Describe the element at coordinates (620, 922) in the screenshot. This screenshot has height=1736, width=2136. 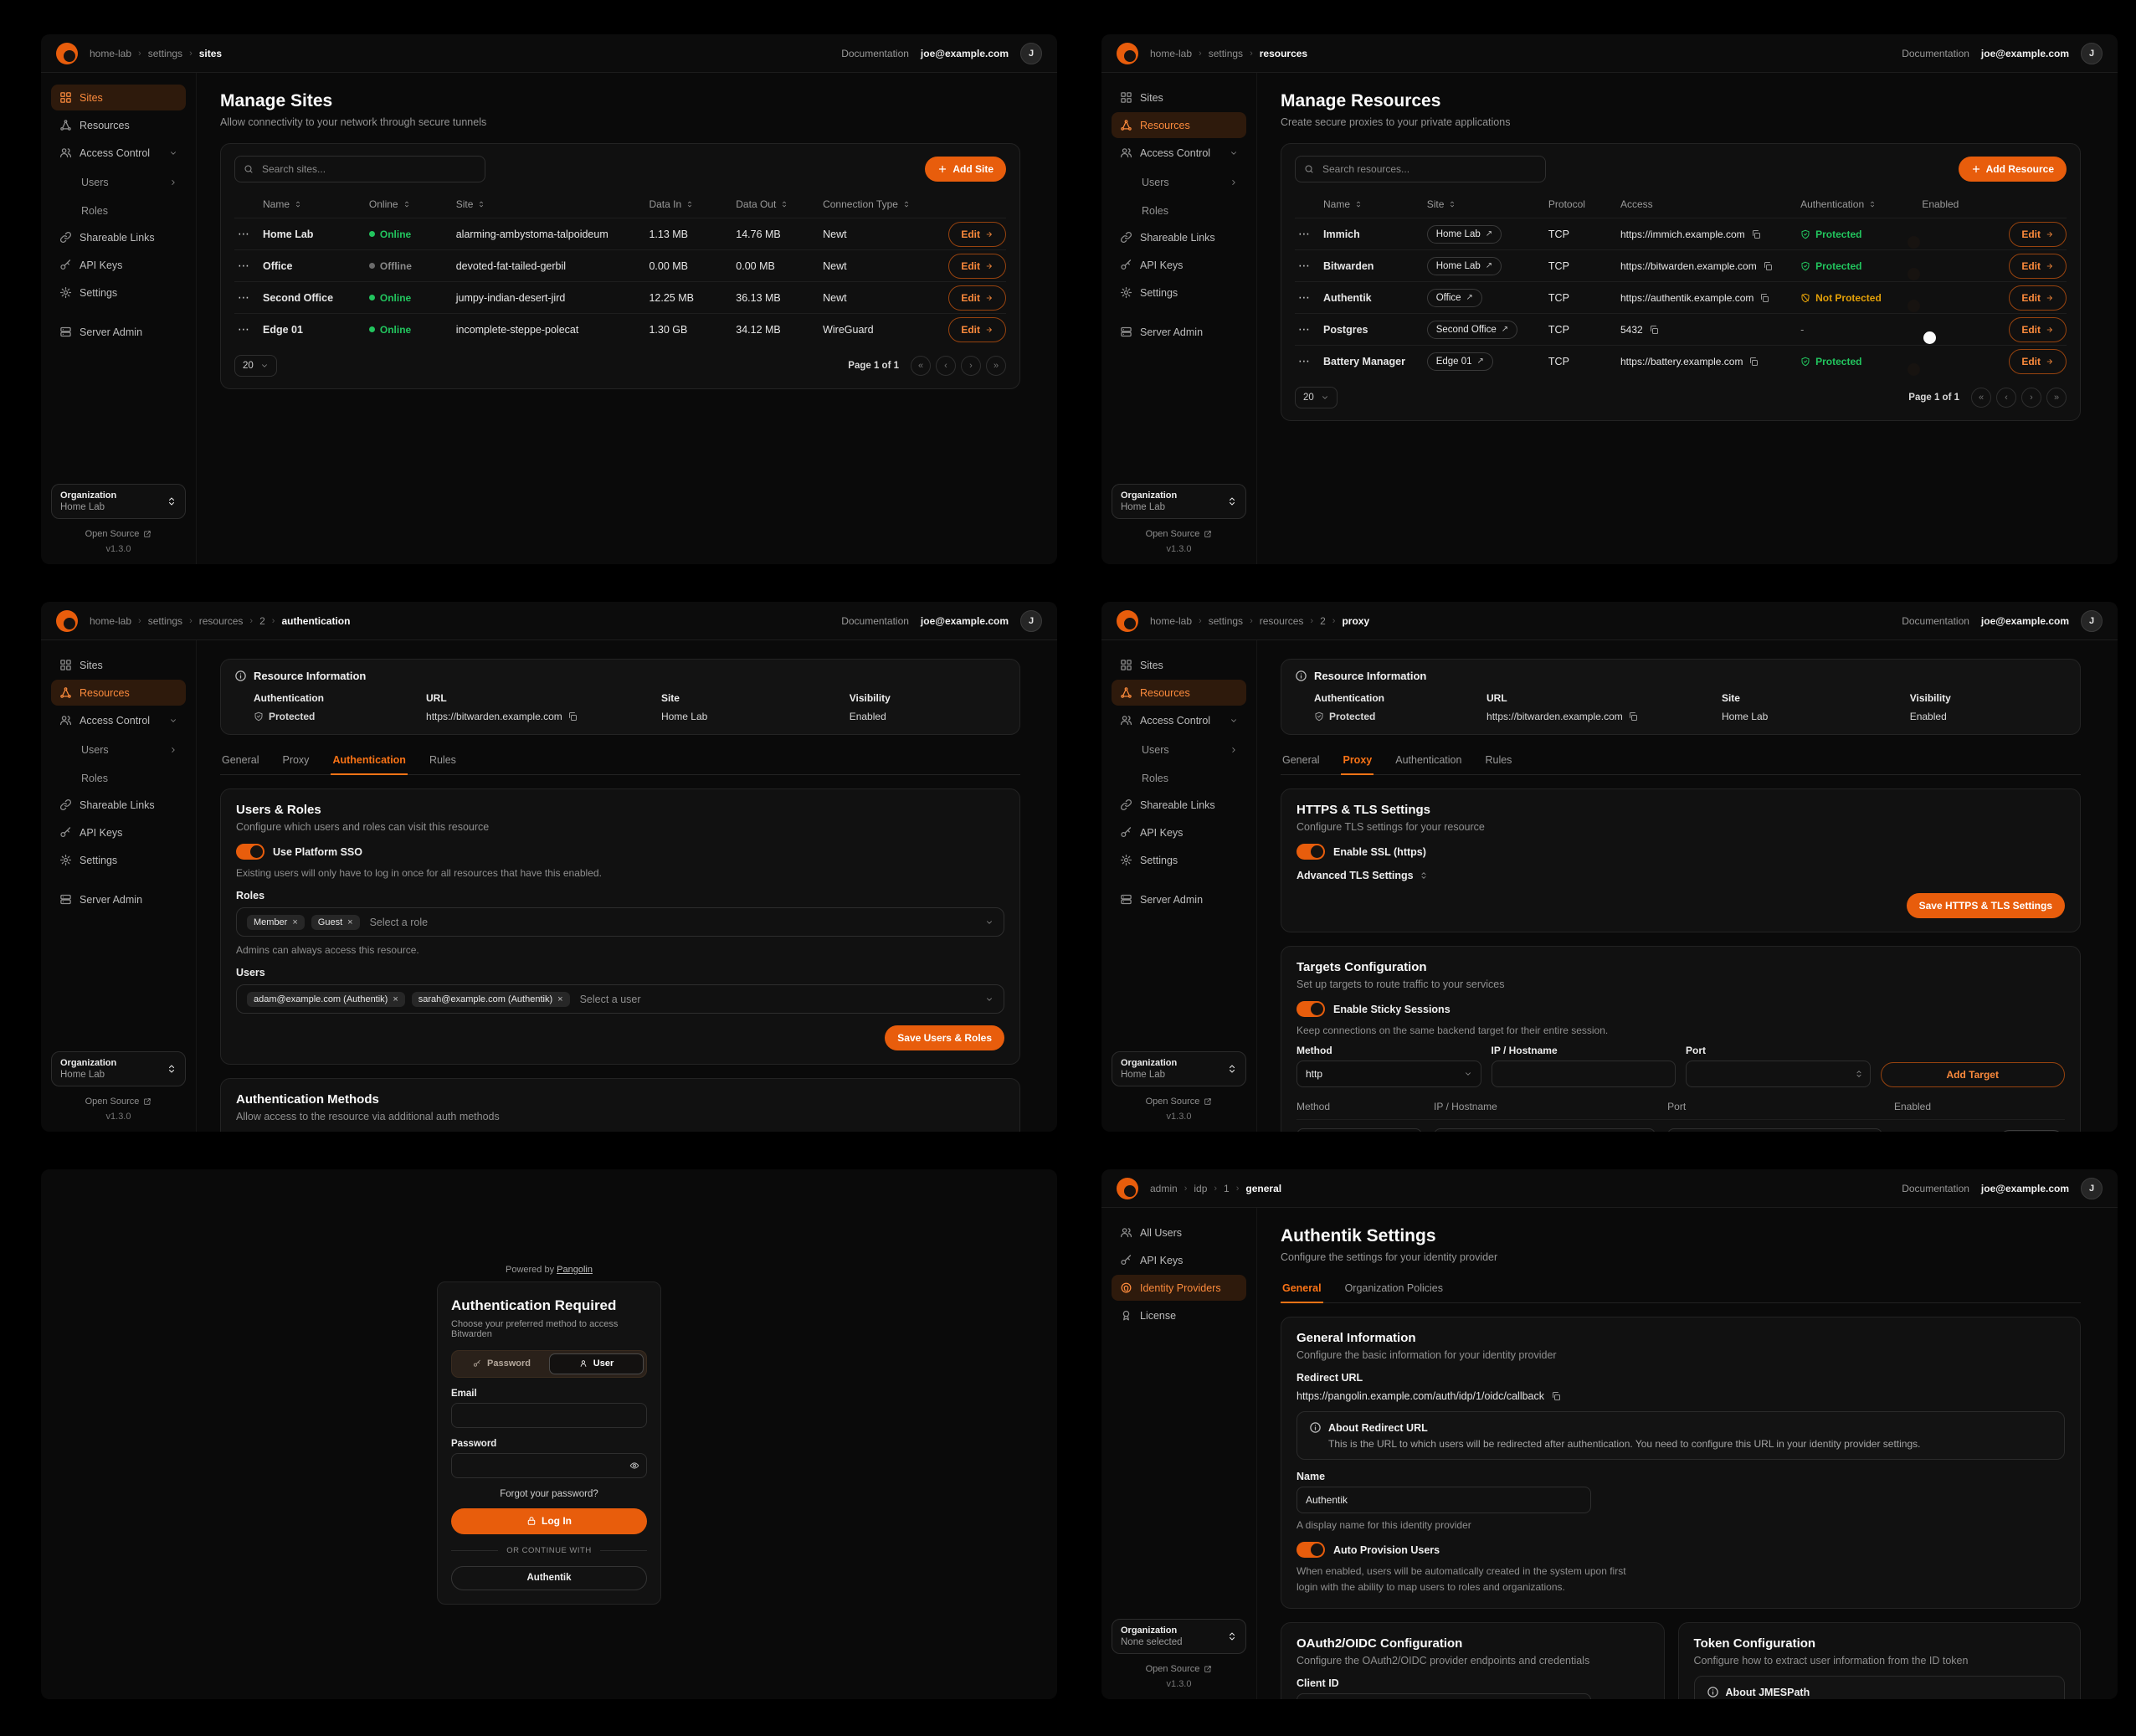
I see `roles-select: Member × Guest × Select a role` at that location.